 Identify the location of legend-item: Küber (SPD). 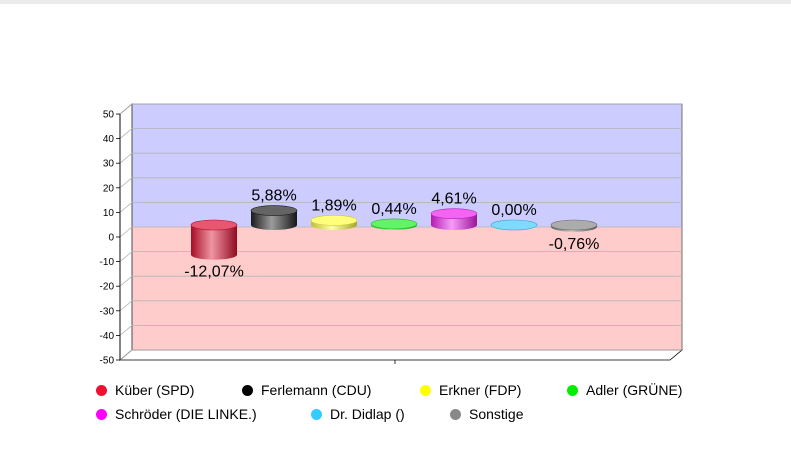
(169, 390).